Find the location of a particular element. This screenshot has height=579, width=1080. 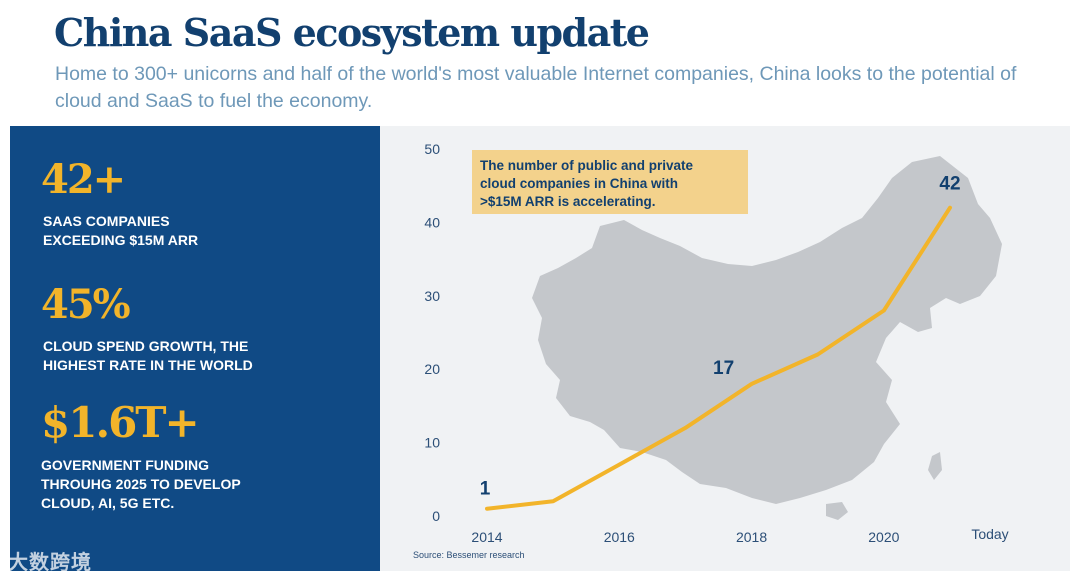

y-tick-label: 20 is located at coordinates (432, 369).